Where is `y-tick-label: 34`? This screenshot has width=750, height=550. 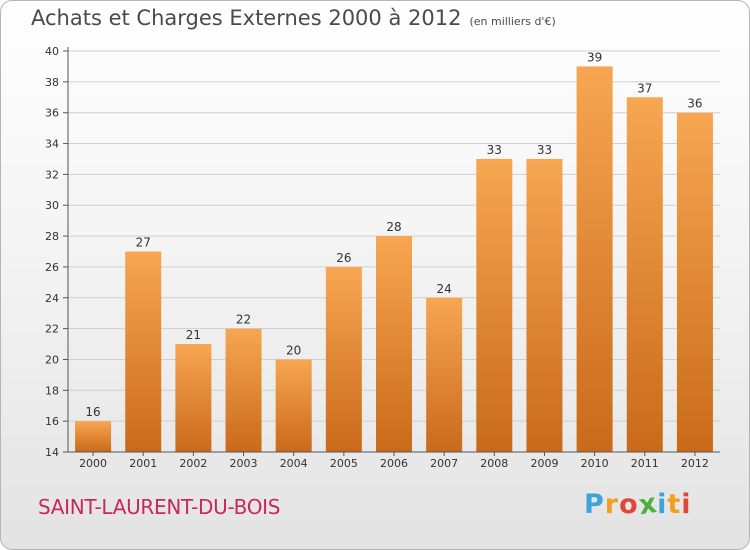 y-tick-label: 34 is located at coordinates (52, 144).